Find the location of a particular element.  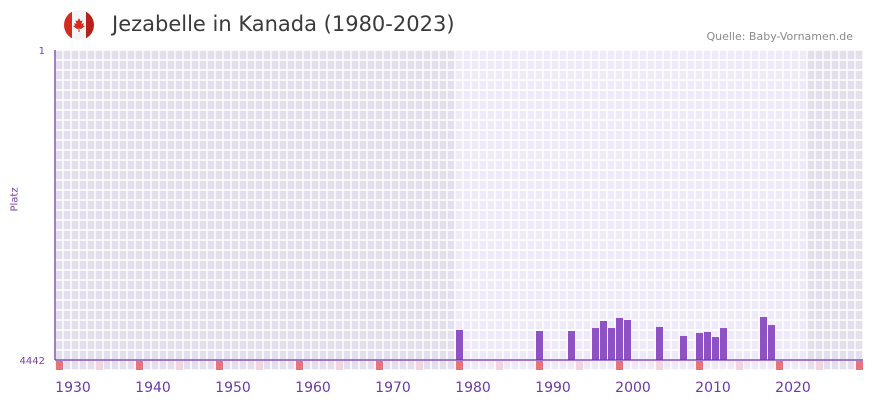

bar-1997 is located at coordinates (595, 344).